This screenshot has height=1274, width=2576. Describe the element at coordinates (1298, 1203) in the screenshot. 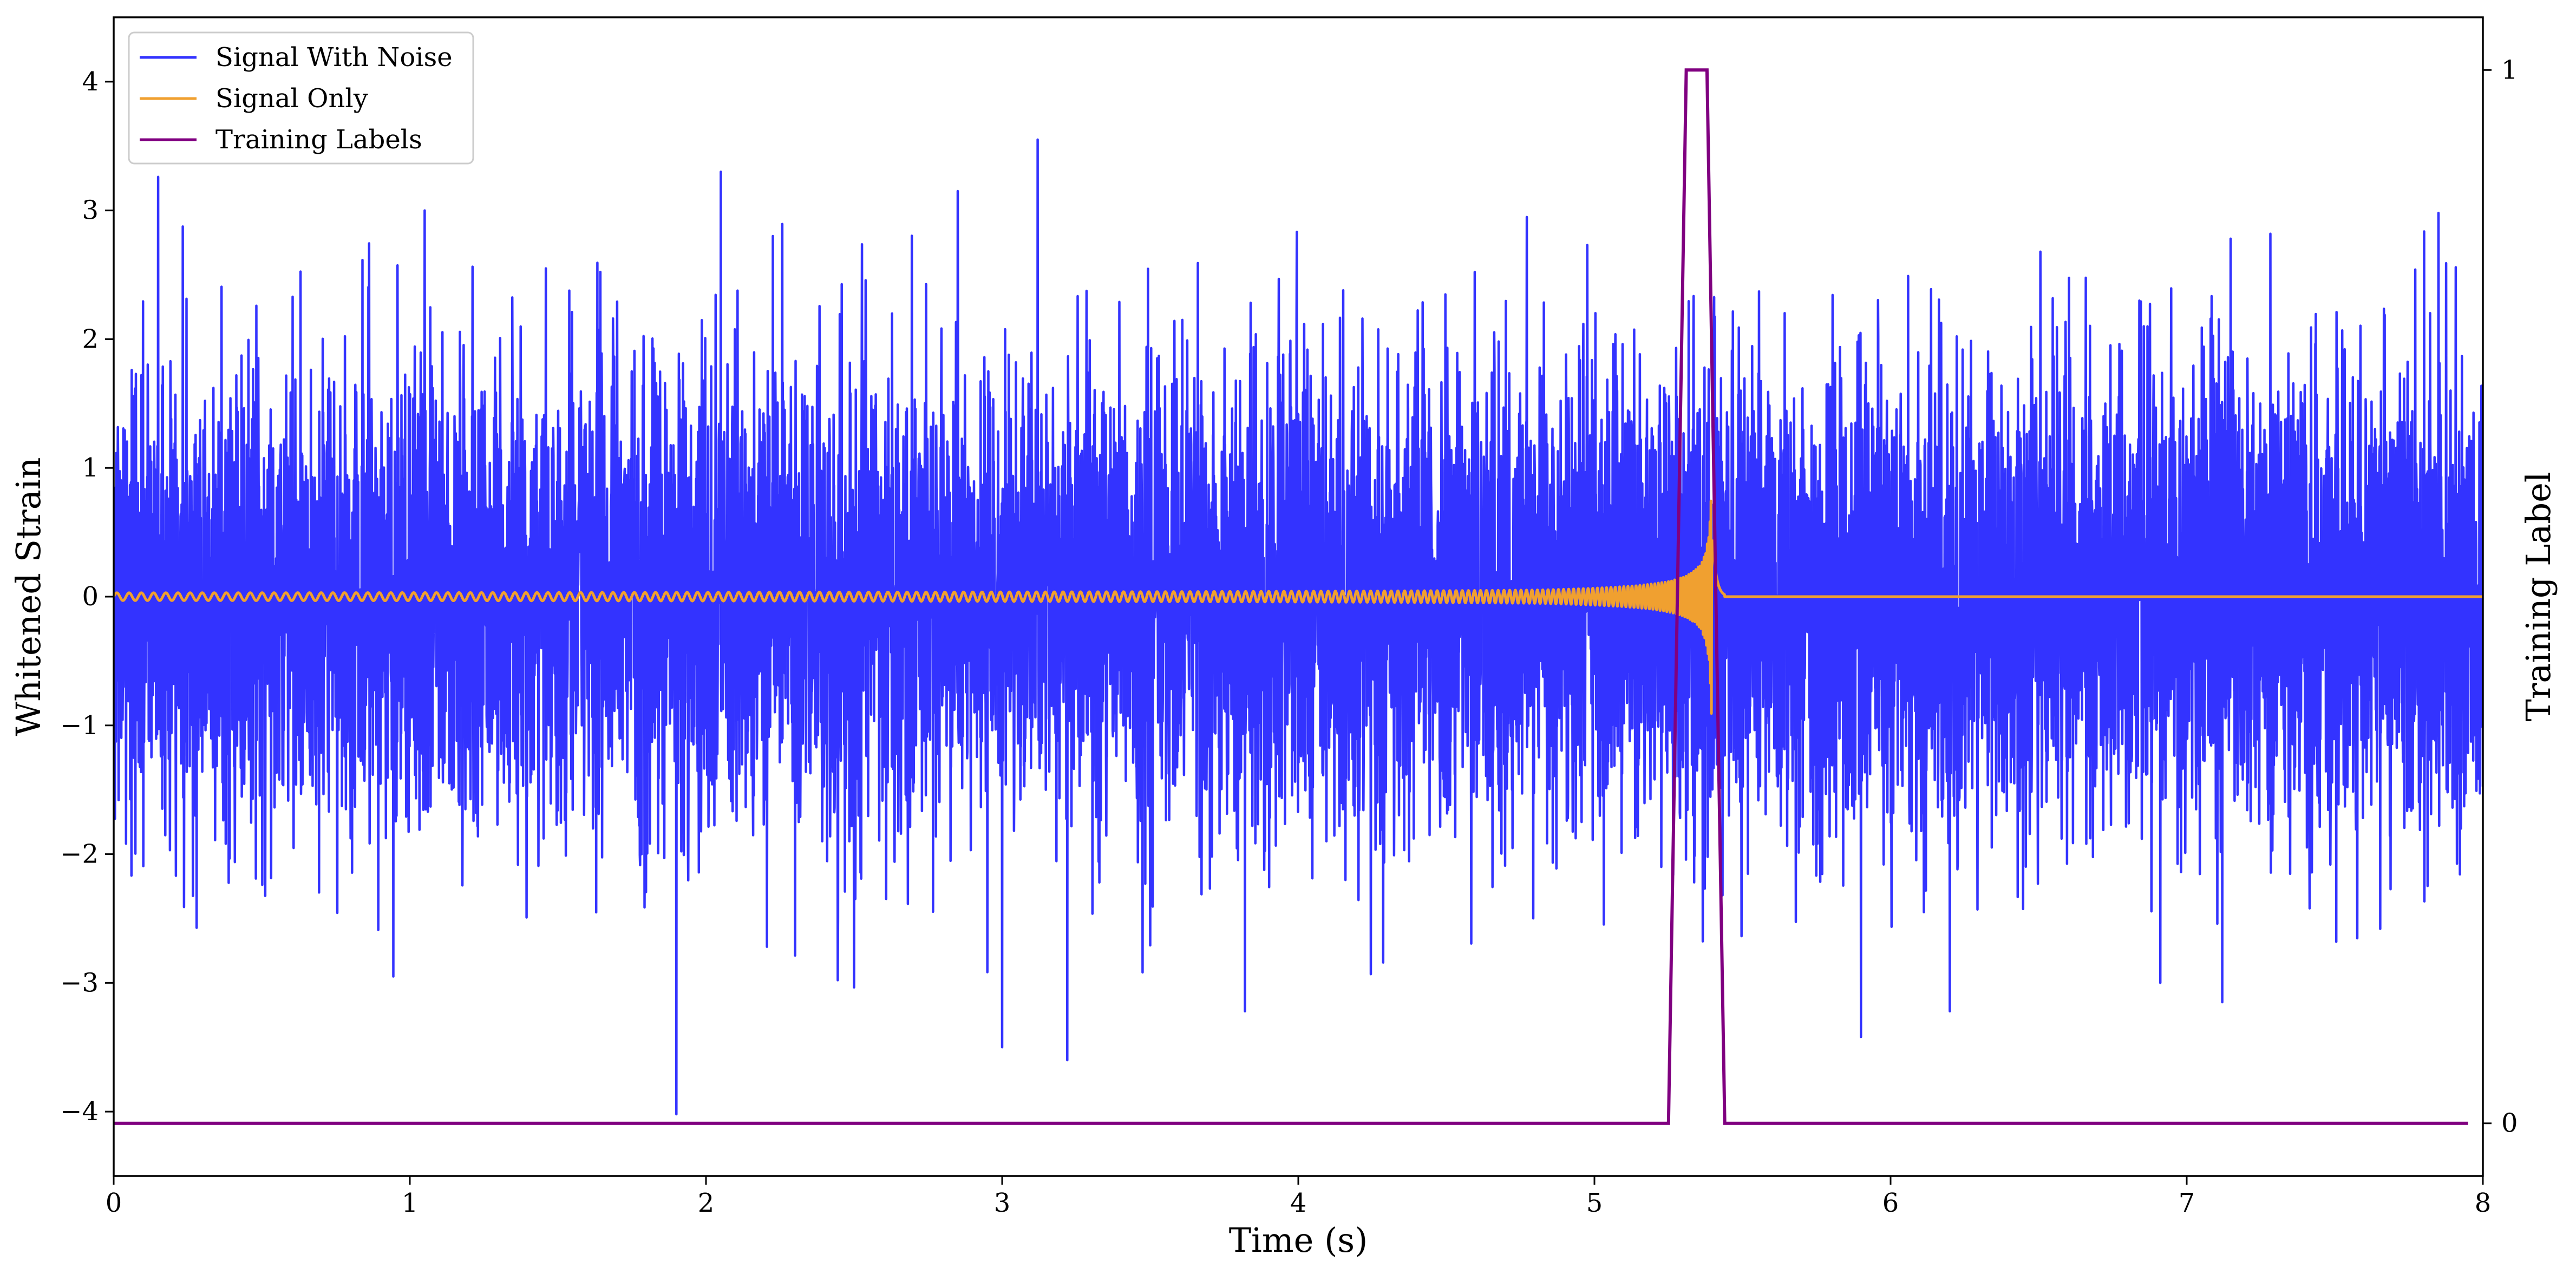

I see `x-tick-label: 4` at that location.